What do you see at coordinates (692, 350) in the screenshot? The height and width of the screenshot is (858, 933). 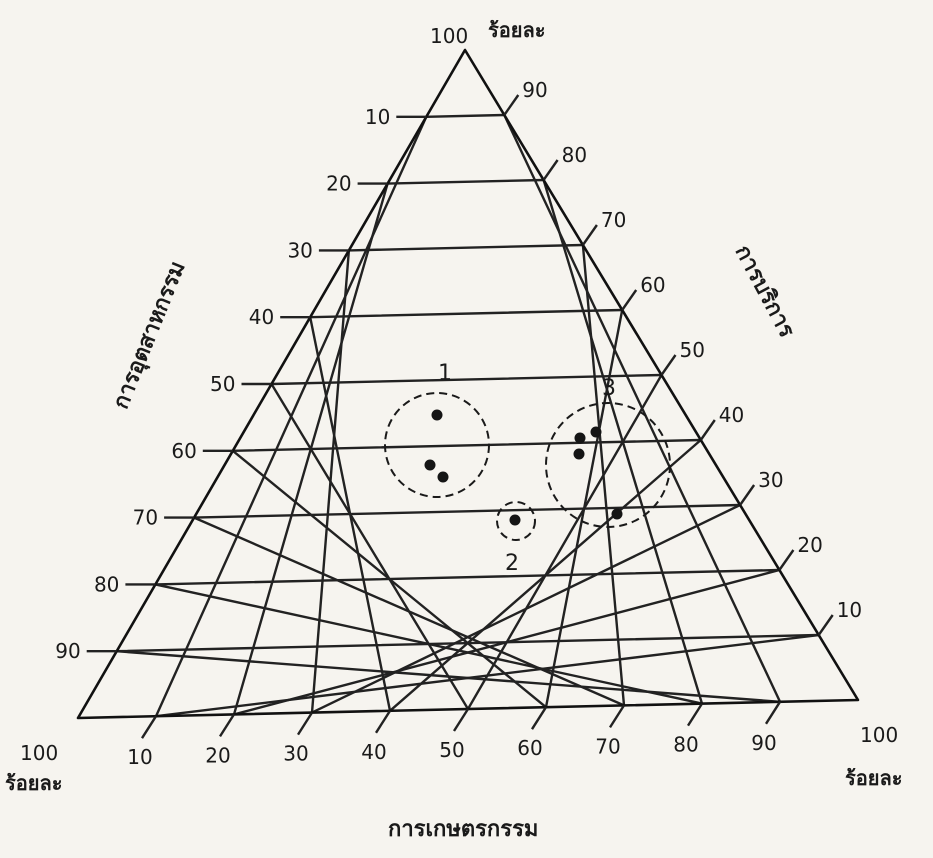 I see `right-tick-label: 50` at bounding box center [692, 350].